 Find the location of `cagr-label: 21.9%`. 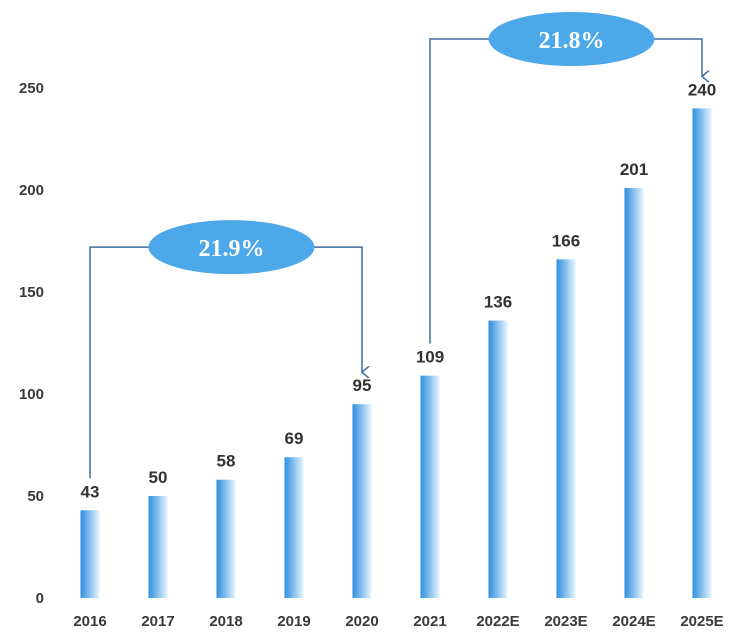

cagr-label: 21.9% is located at coordinates (231, 249).